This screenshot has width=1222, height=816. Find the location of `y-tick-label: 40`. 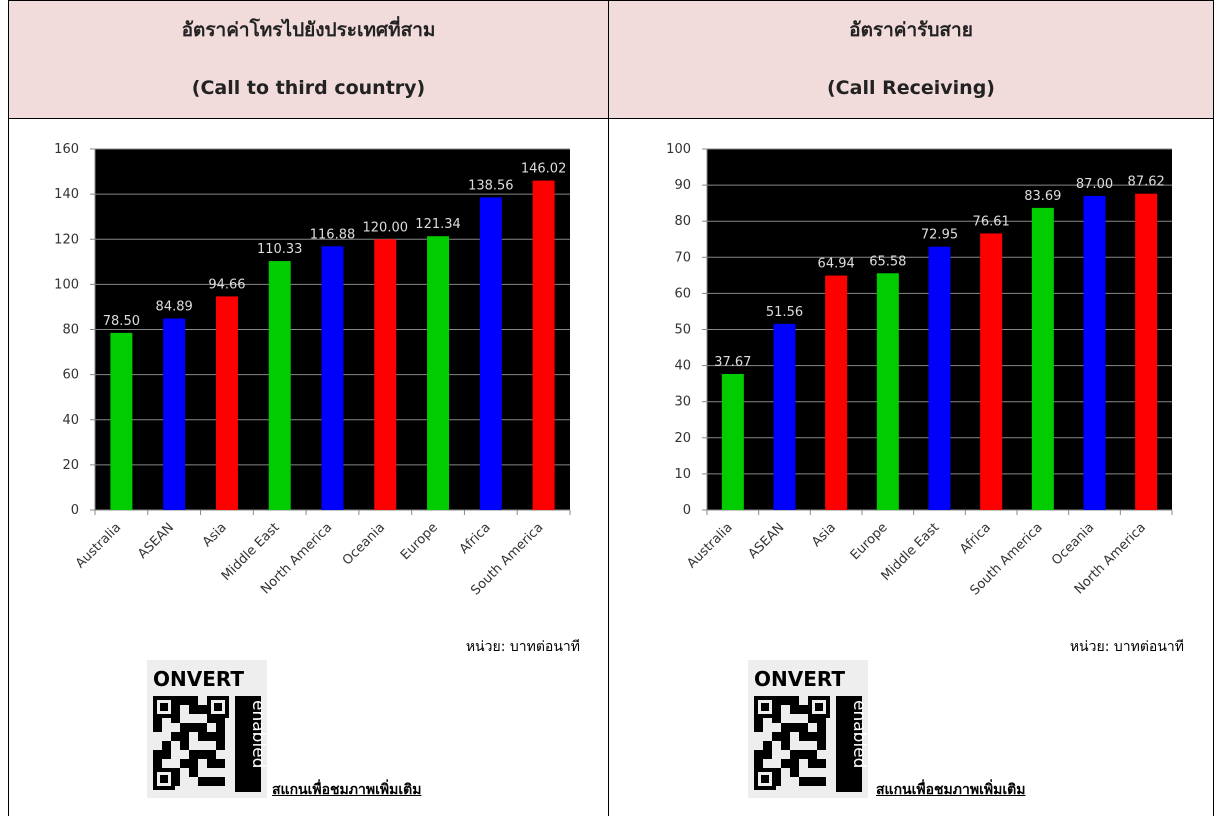

y-tick-label: 40 is located at coordinates (70, 420).